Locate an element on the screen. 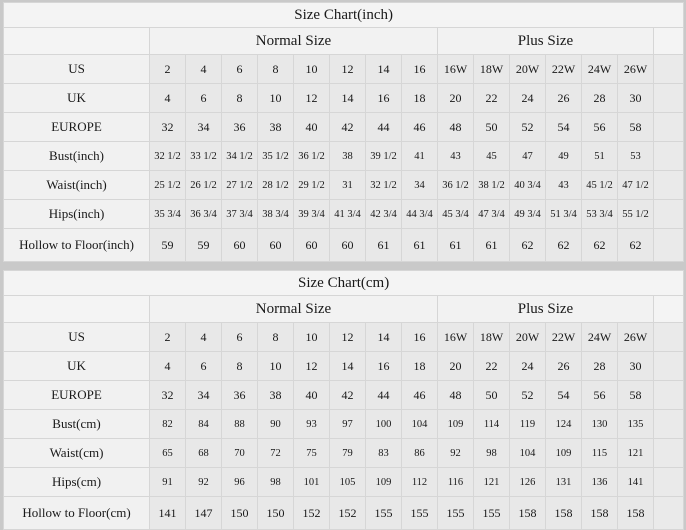 Image resolution: width=686 pixels, height=530 pixels. cell-value: 12 is located at coordinates (311, 366).